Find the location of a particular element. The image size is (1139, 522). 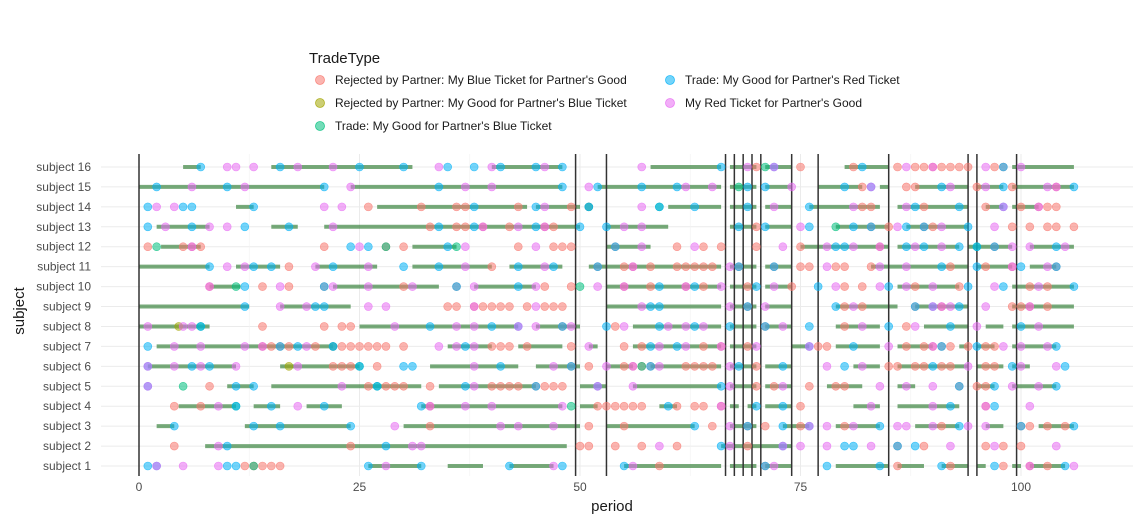

x-tick-label: 0 is located at coordinates (139, 487).